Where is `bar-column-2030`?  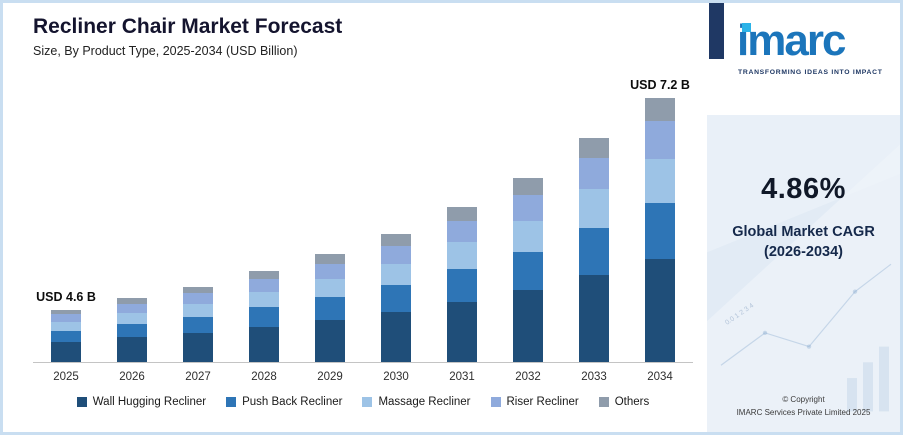 bar-column-2030 is located at coordinates (396, 215).